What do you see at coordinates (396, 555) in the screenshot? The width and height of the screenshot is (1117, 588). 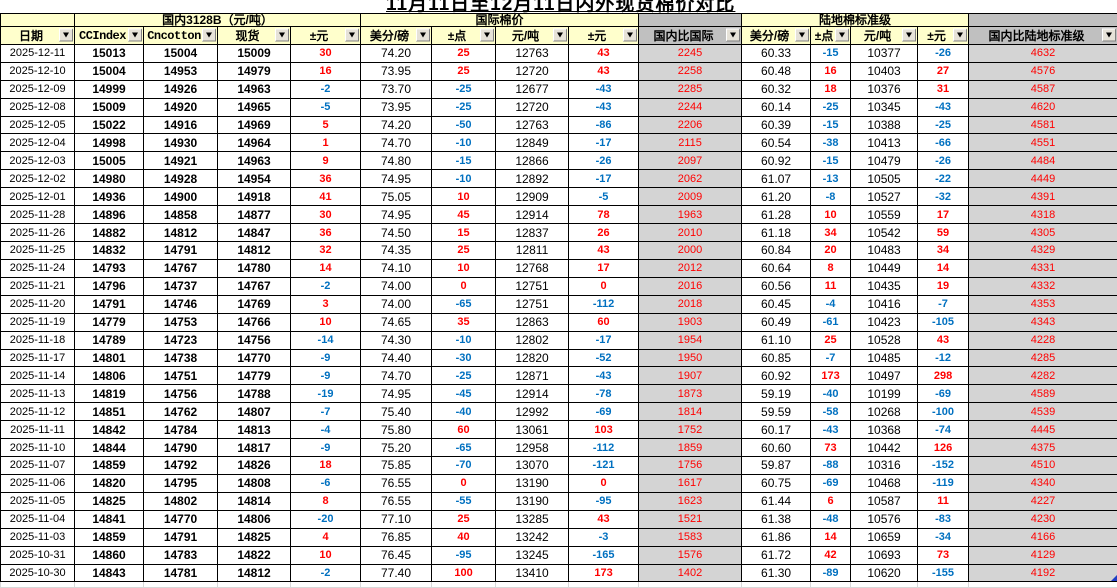 I see `intl-cents-cell: 76.45` at bounding box center [396, 555].